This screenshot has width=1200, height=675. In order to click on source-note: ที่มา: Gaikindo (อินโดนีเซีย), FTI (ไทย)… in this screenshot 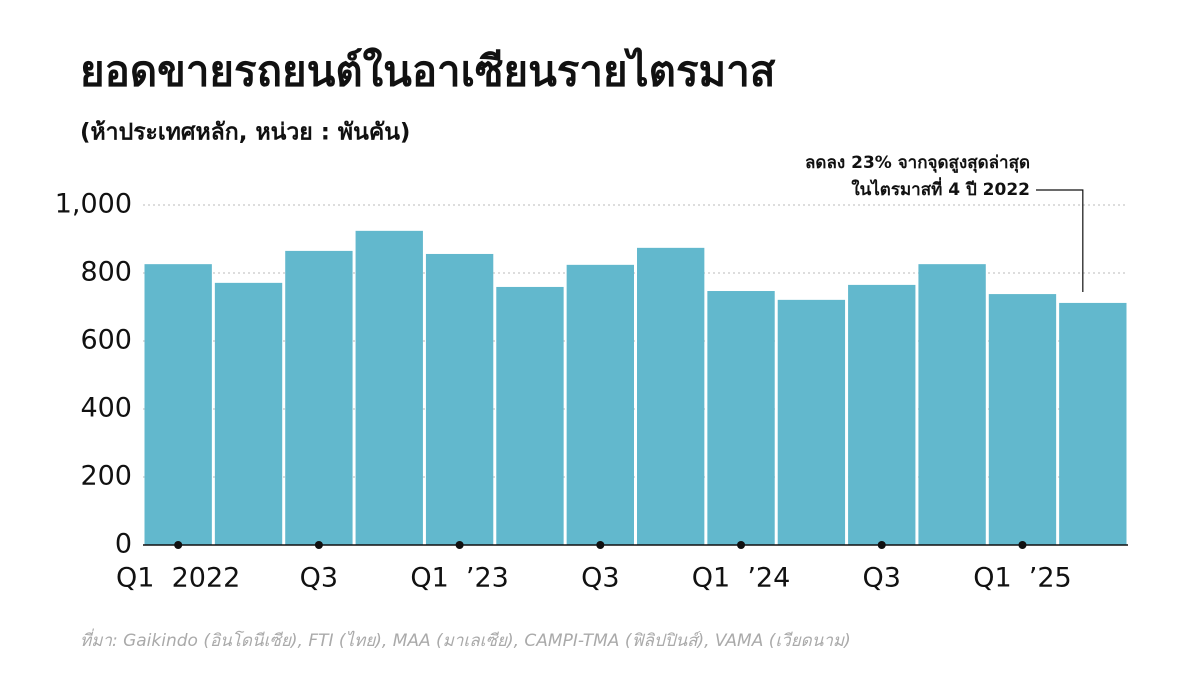, I will do `click(465, 639)`.